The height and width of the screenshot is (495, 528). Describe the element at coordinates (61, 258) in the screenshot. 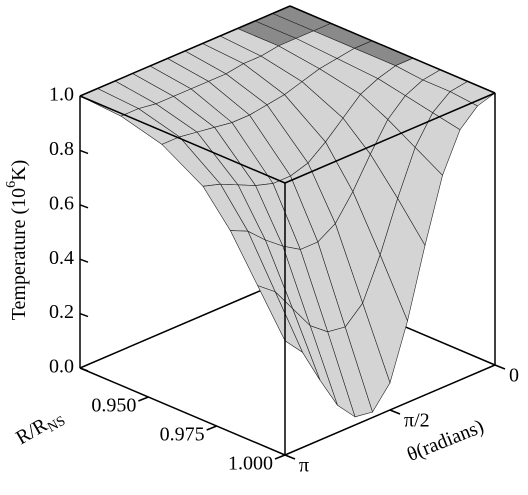

I see `z-tick-label: 0.4` at that location.